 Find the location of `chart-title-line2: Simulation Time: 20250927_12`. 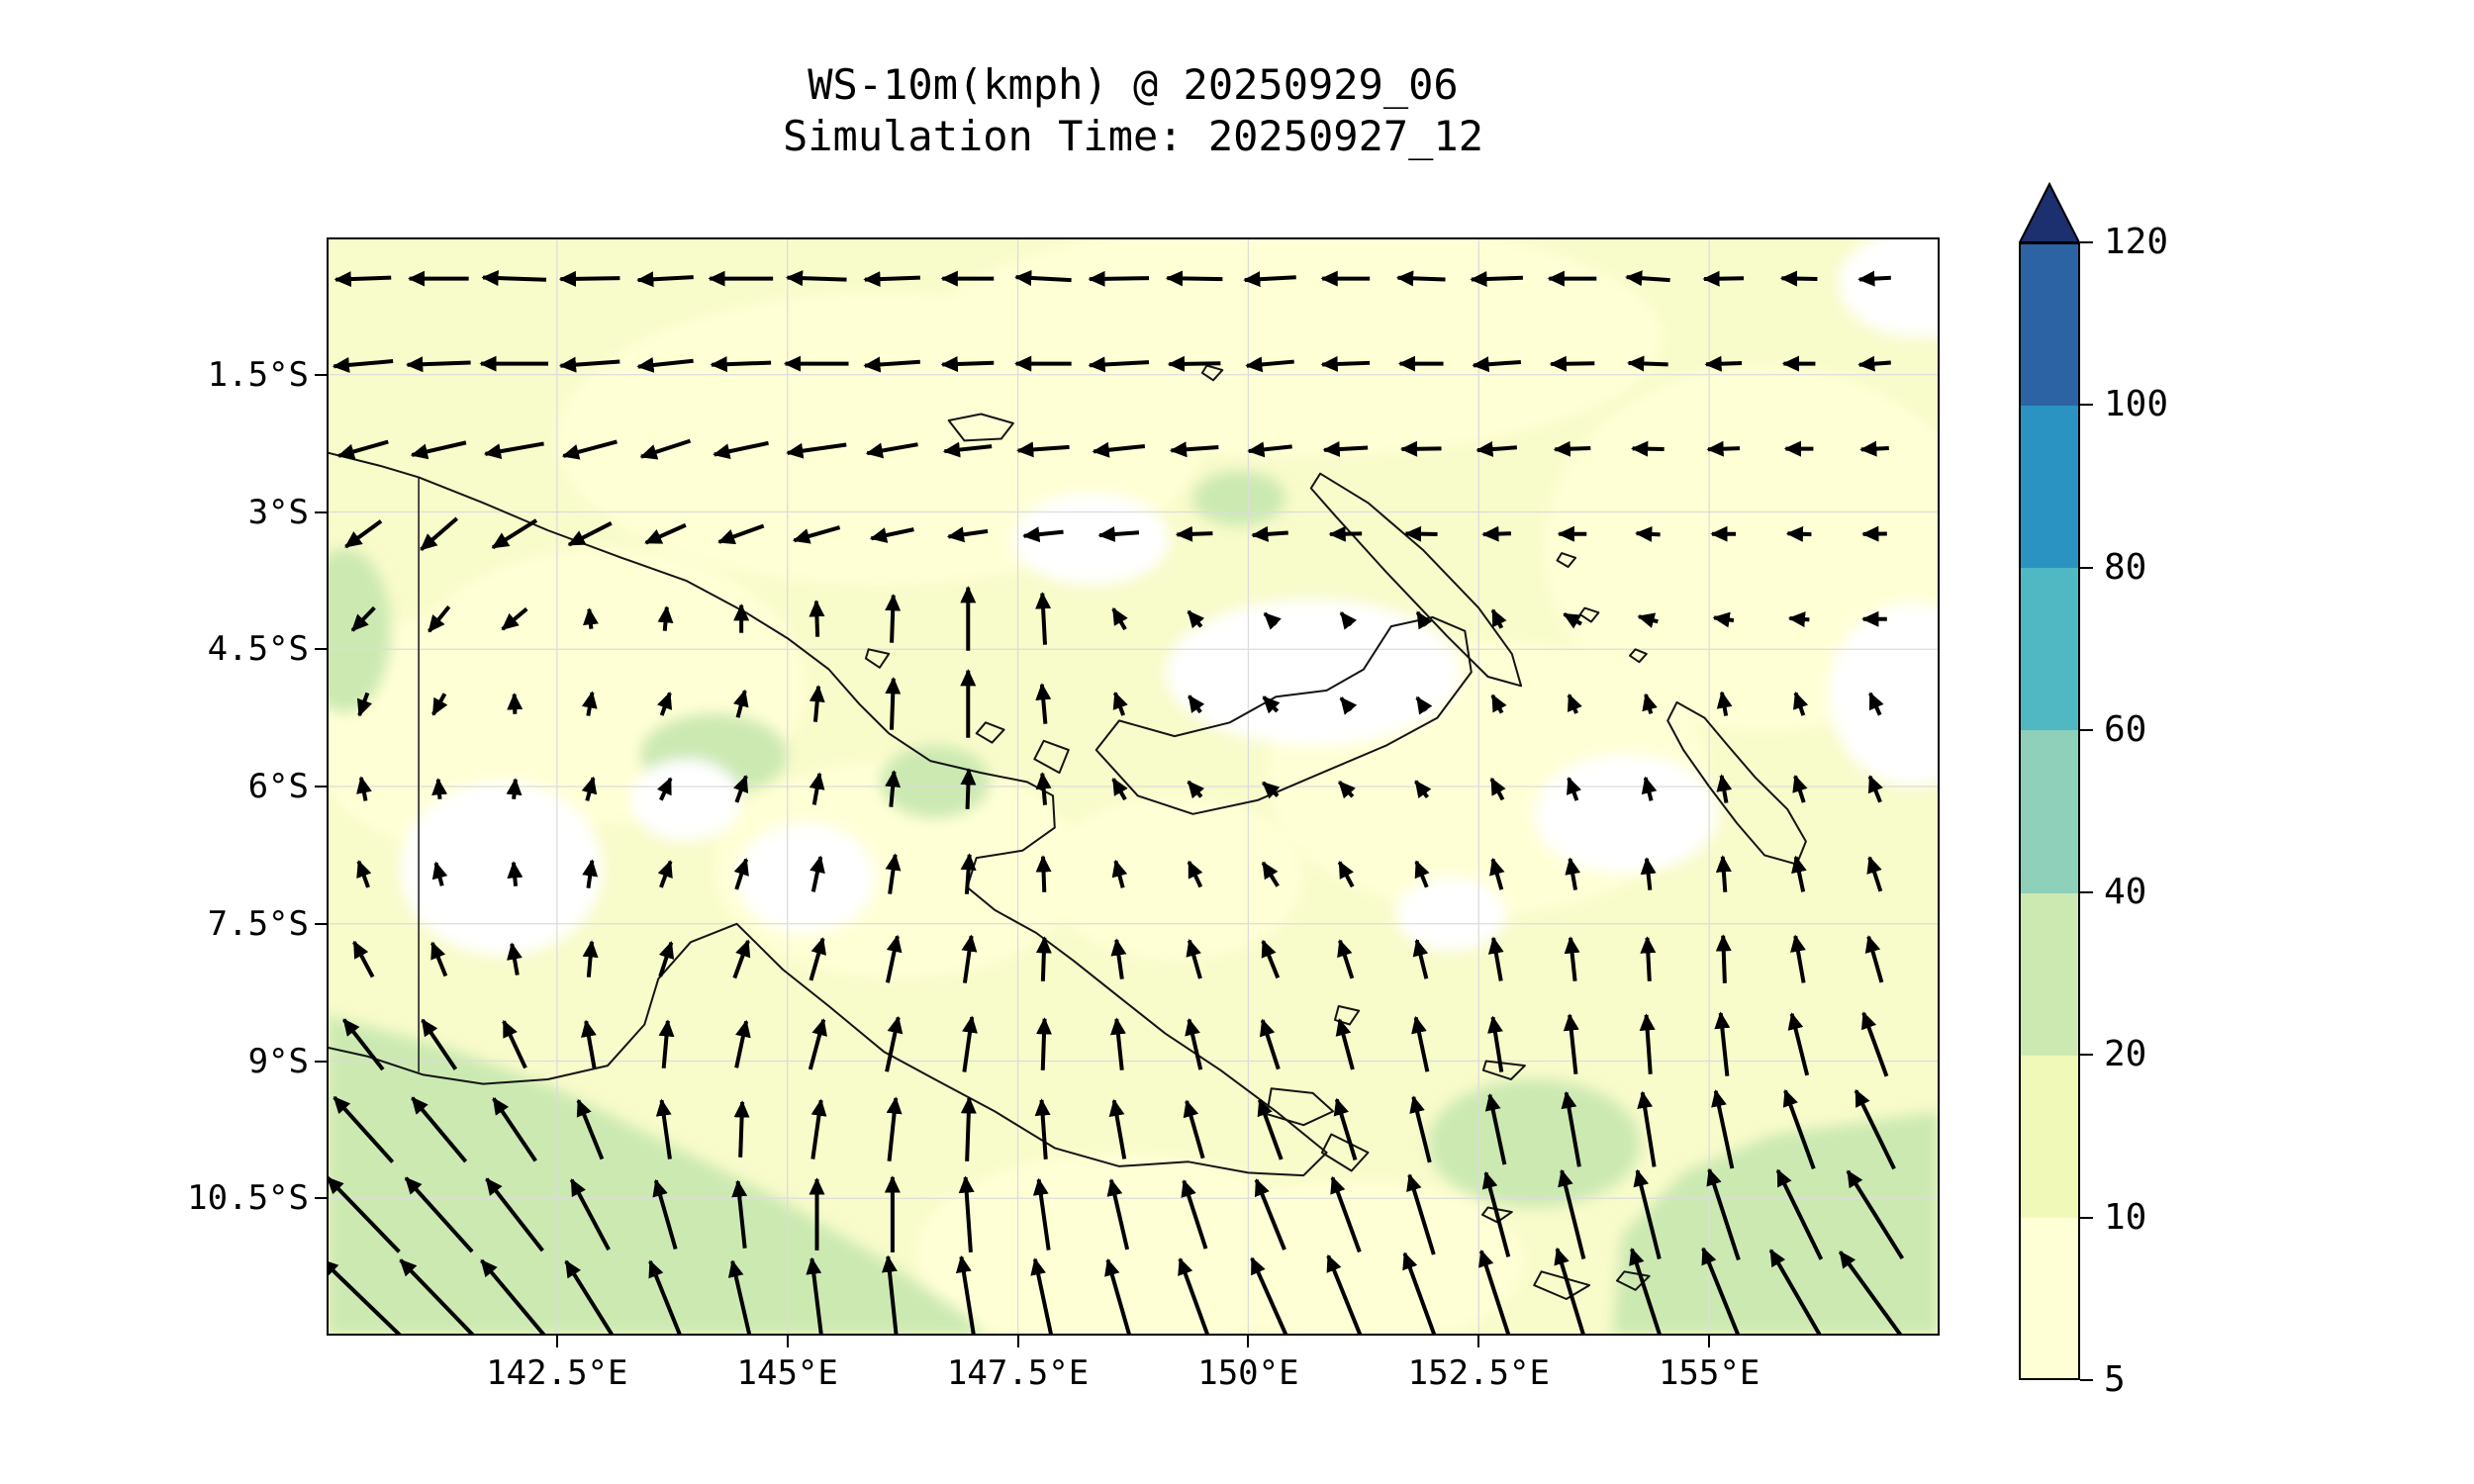

chart-title-line2: Simulation Time: 20250927_12 is located at coordinates (1133, 136).